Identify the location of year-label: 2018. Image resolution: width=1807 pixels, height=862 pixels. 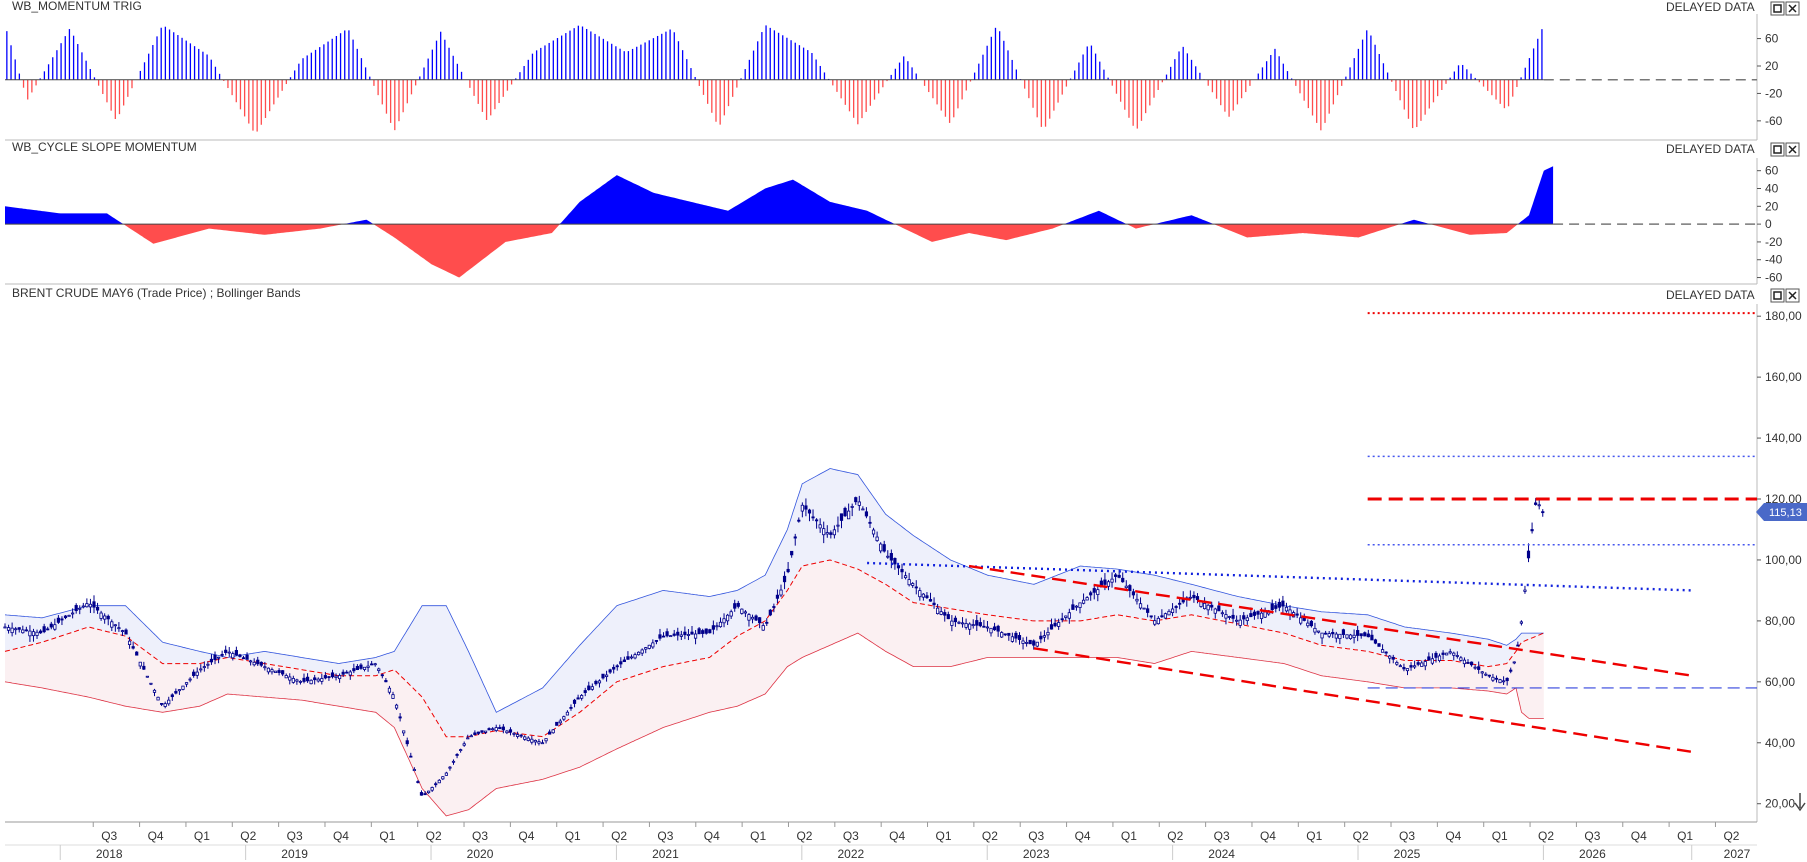
(109, 854).